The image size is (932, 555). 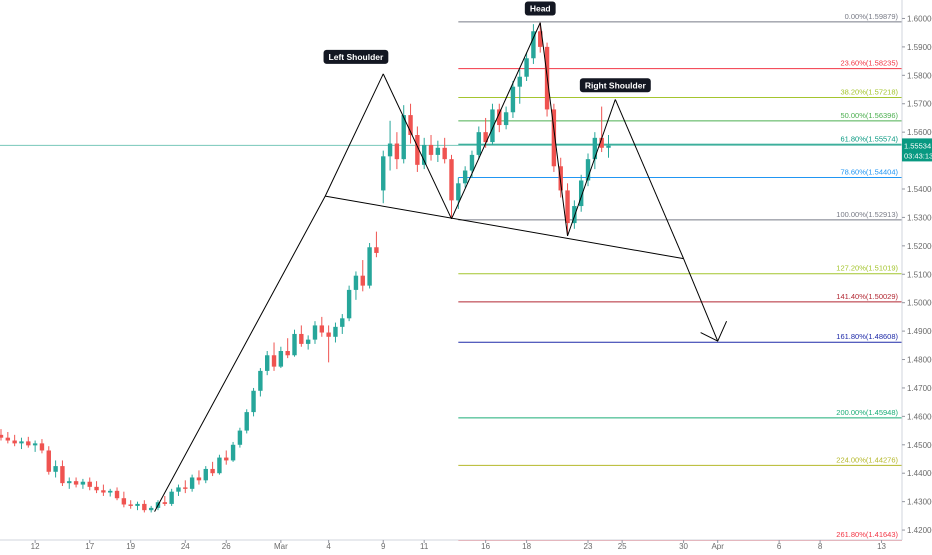 I want to click on annotation-head: Head, so click(x=540, y=8).